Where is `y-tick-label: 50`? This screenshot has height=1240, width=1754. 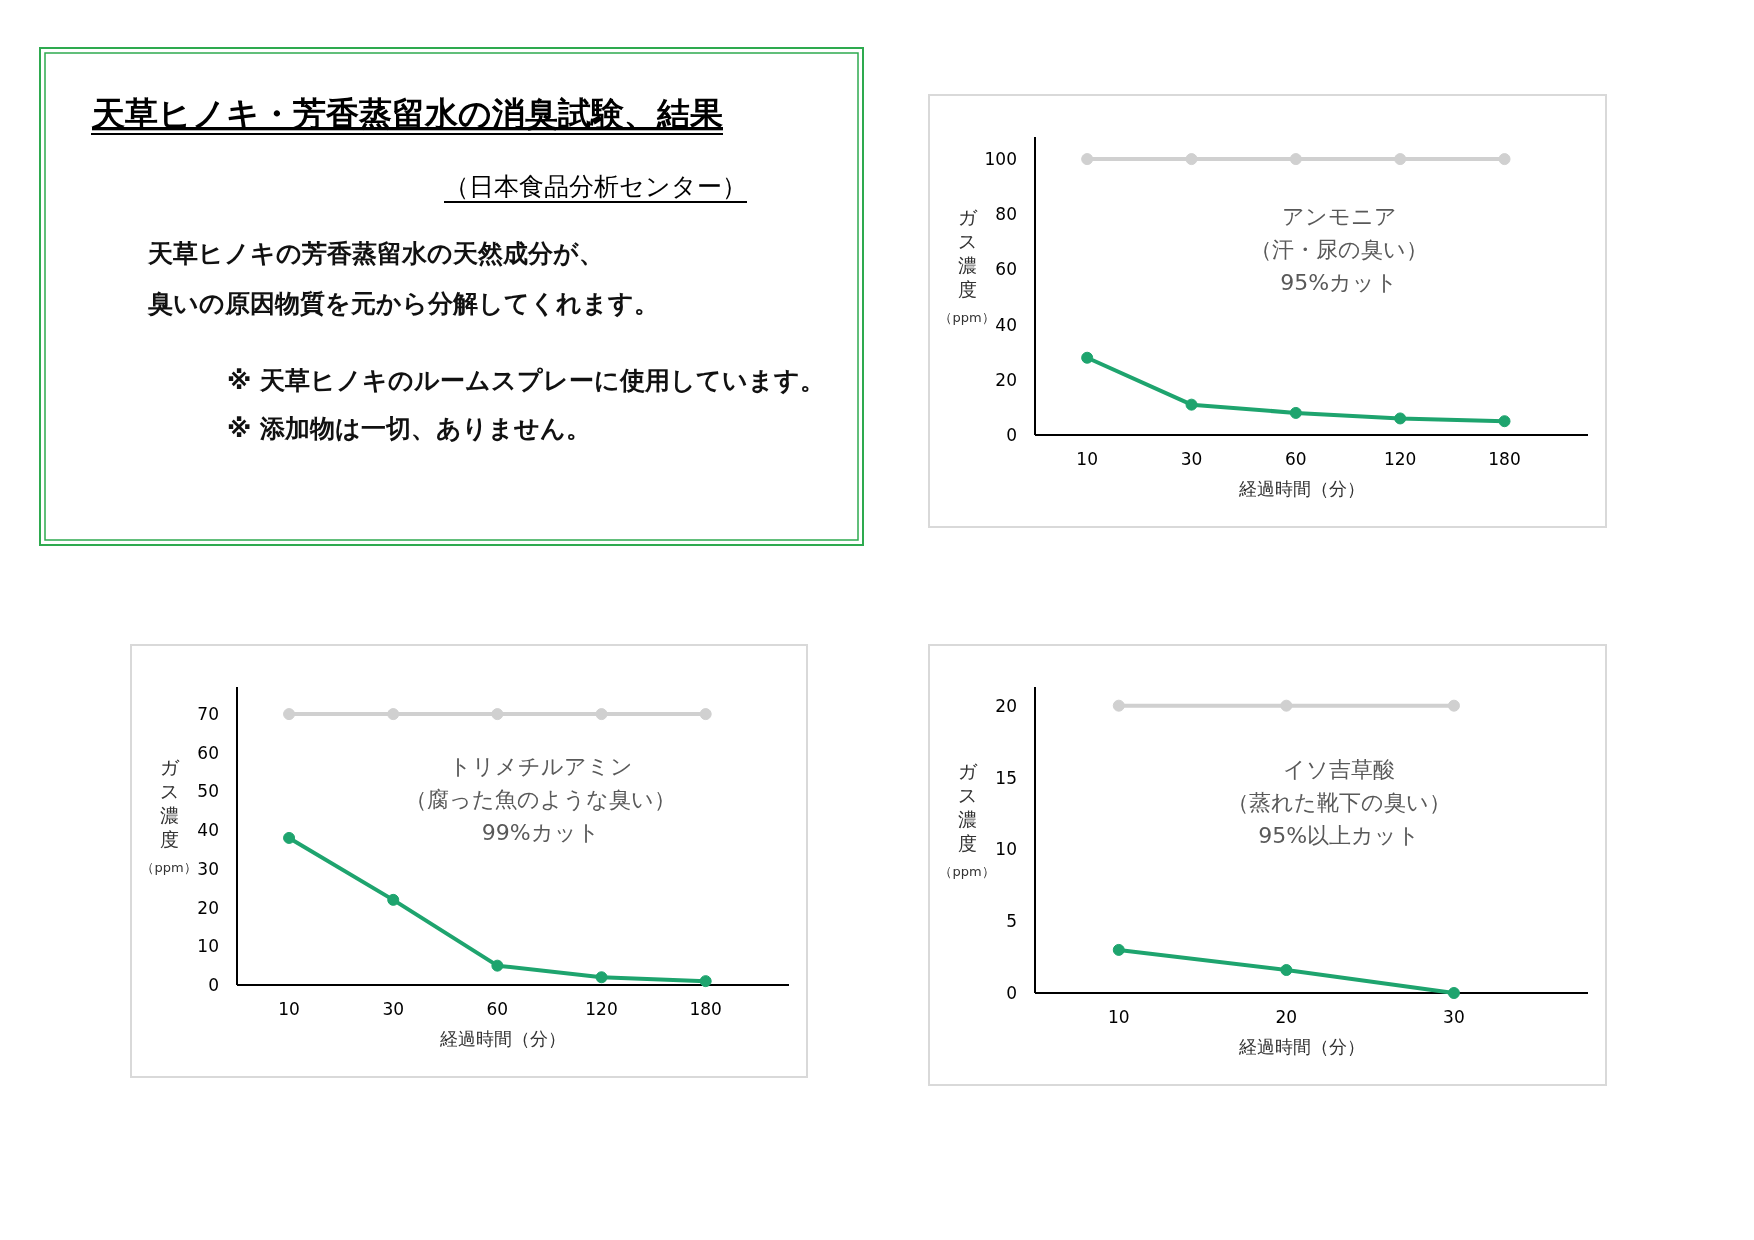 y-tick-label: 50 is located at coordinates (208, 791).